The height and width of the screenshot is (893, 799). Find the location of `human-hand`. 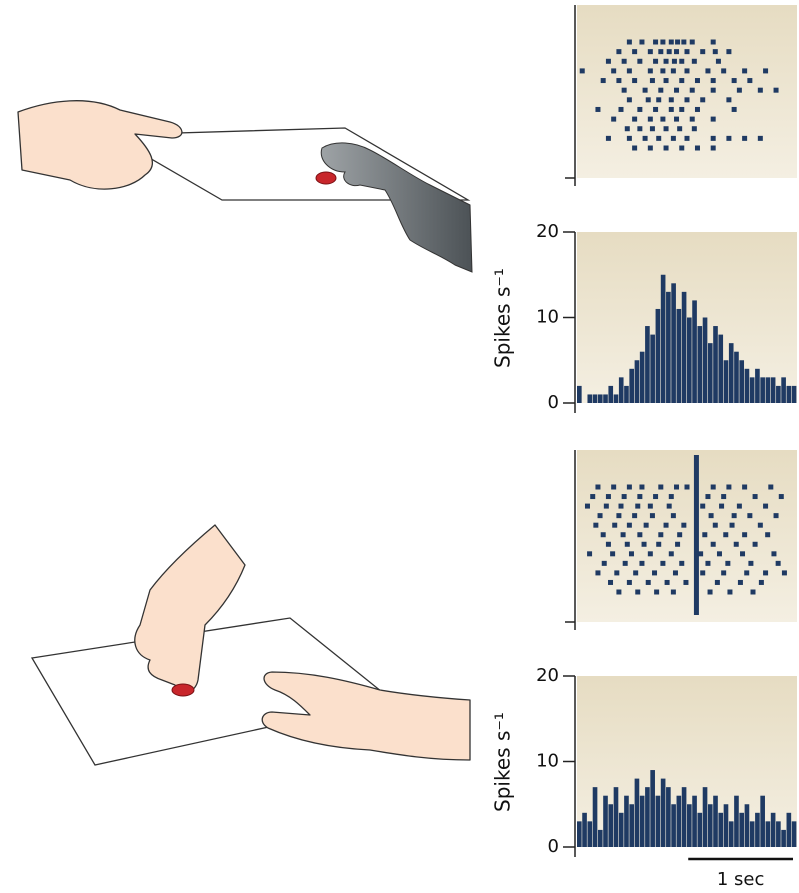

human-hand is located at coordinates (100, 145).